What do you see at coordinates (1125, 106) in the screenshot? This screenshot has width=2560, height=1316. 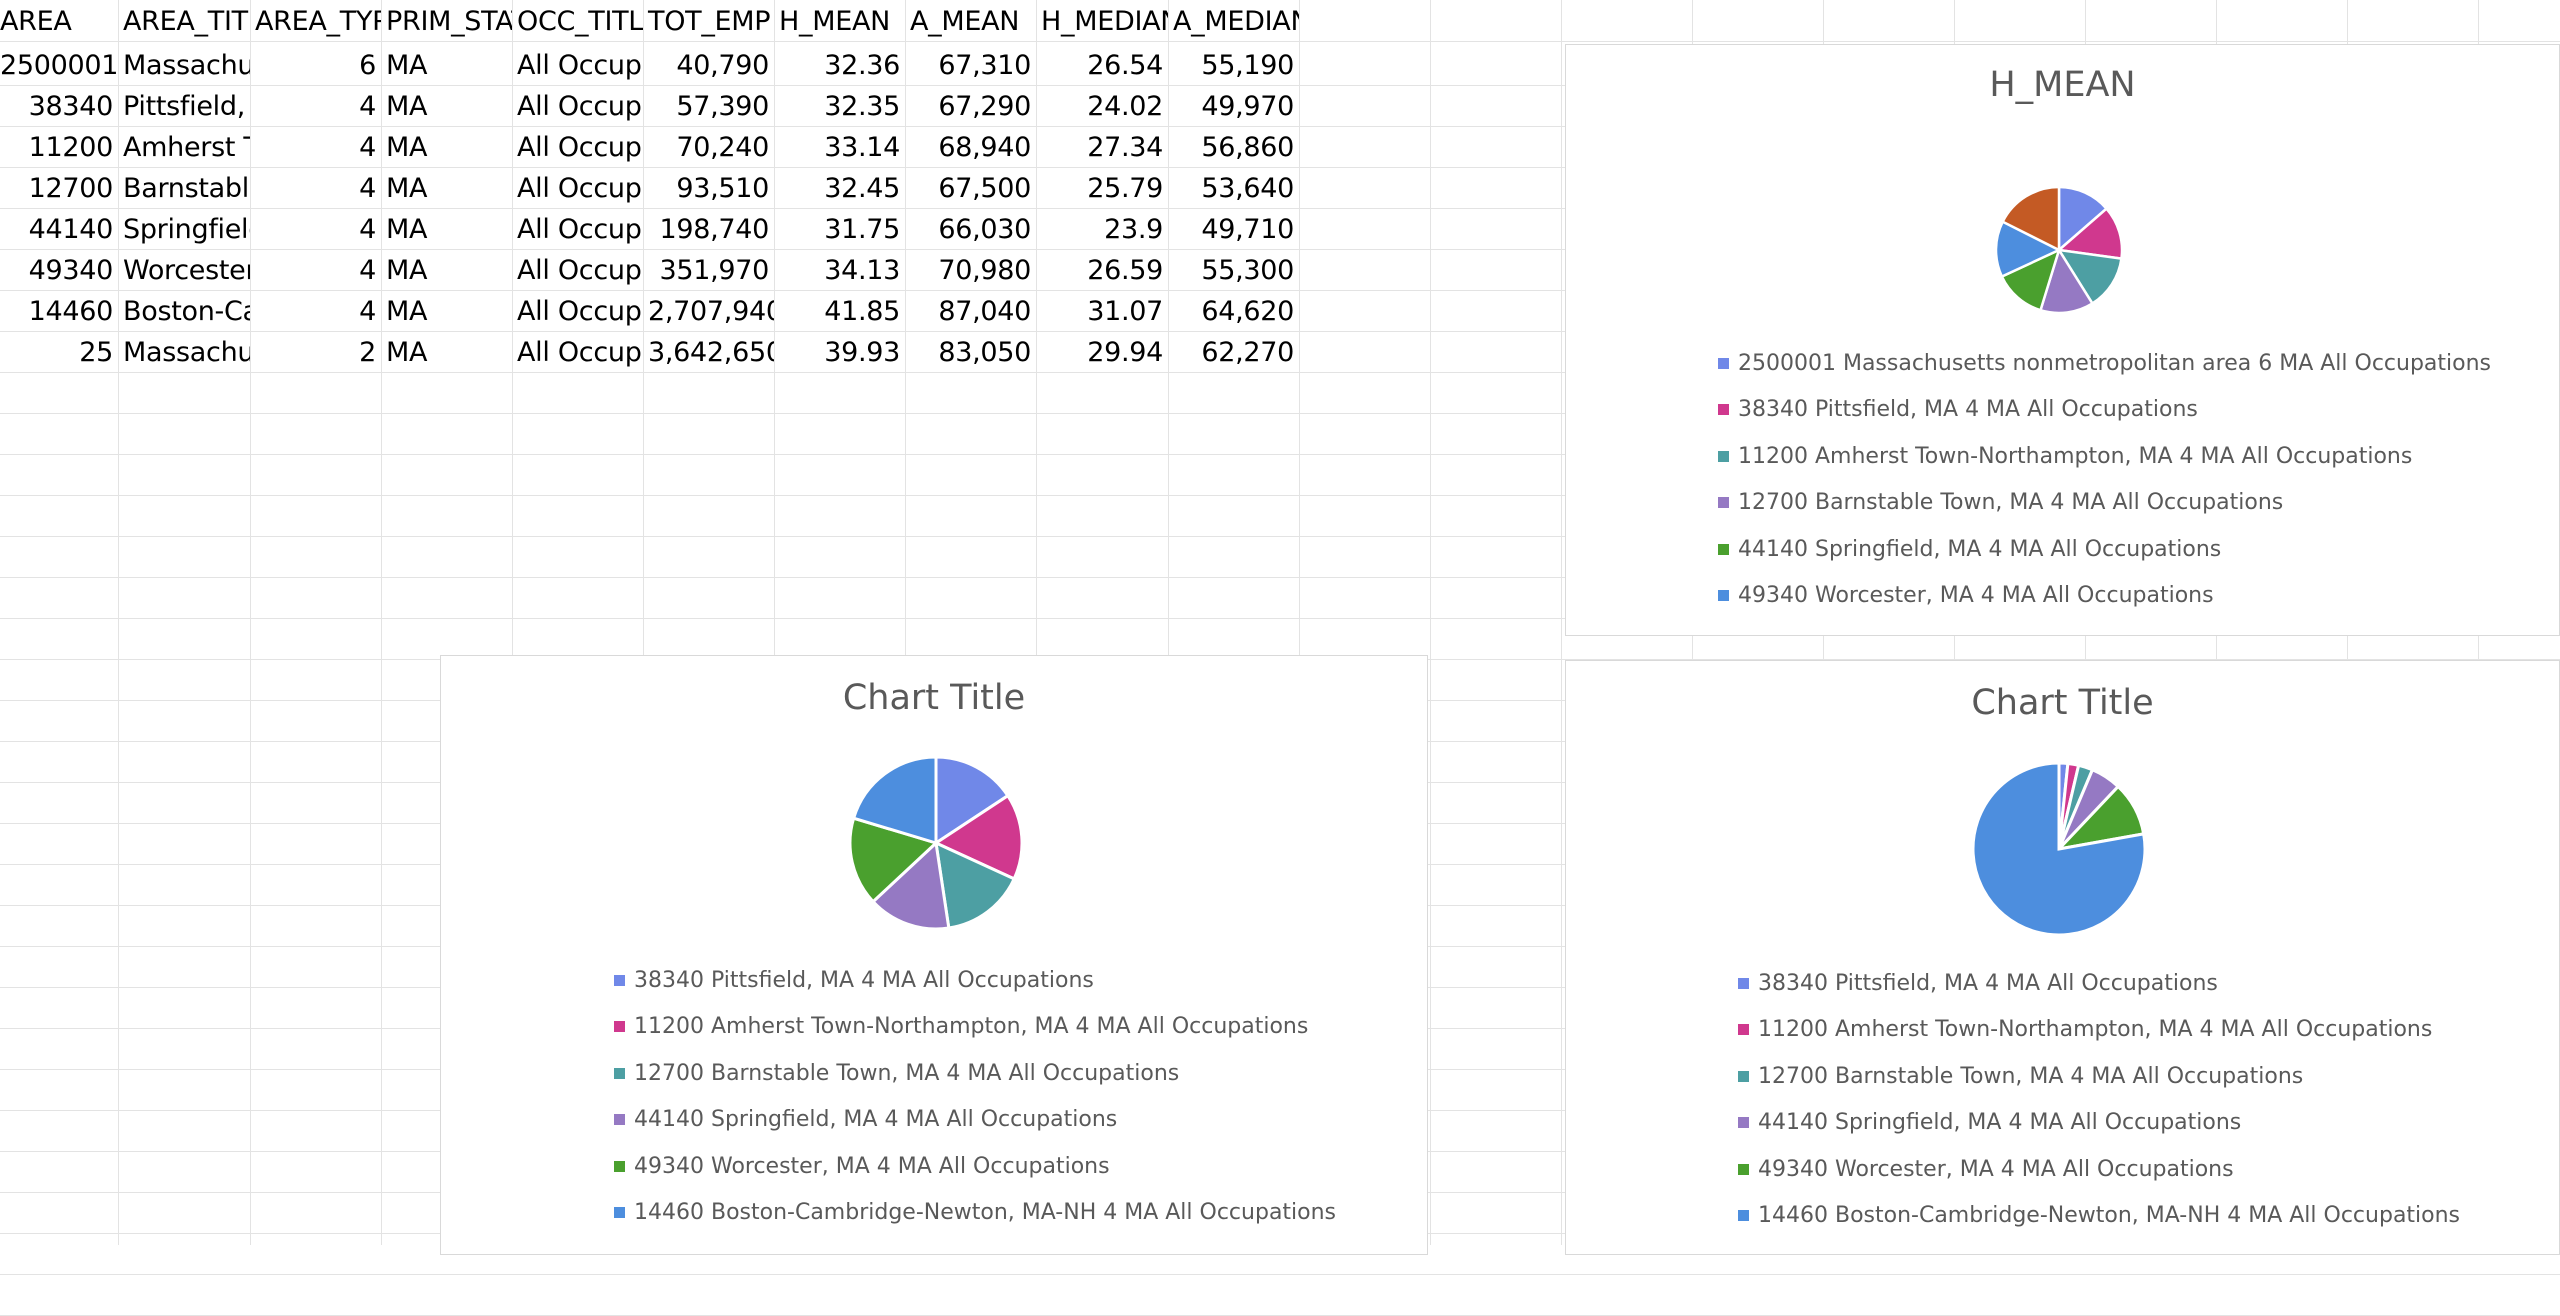 I see `table-cell: 24.02` at bounding box center [1125, 106].